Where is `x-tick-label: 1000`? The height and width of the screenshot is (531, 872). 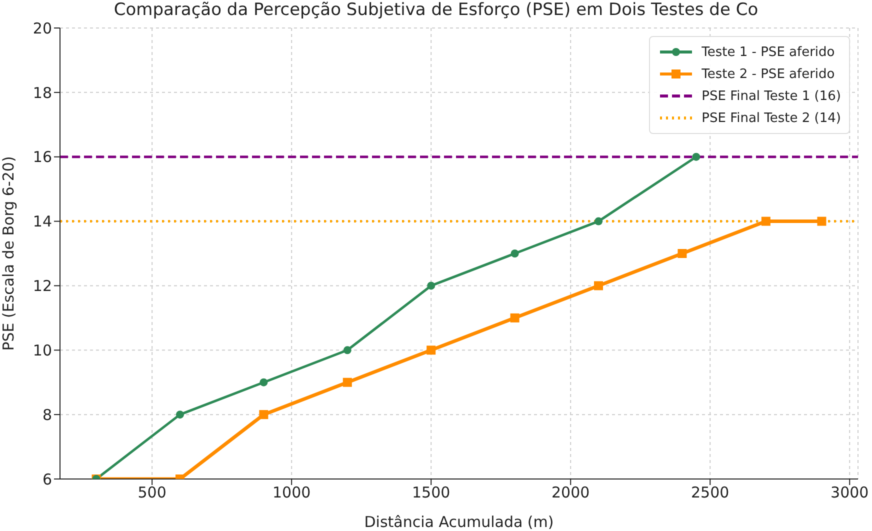
x-tick-label: 1000 is located at coordinates (291, 493).